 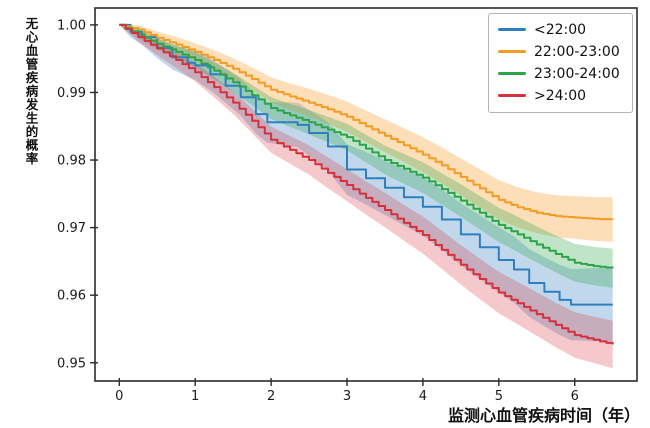 I want to click on y-tick-label: 1.00, so click(x=71, y=25).